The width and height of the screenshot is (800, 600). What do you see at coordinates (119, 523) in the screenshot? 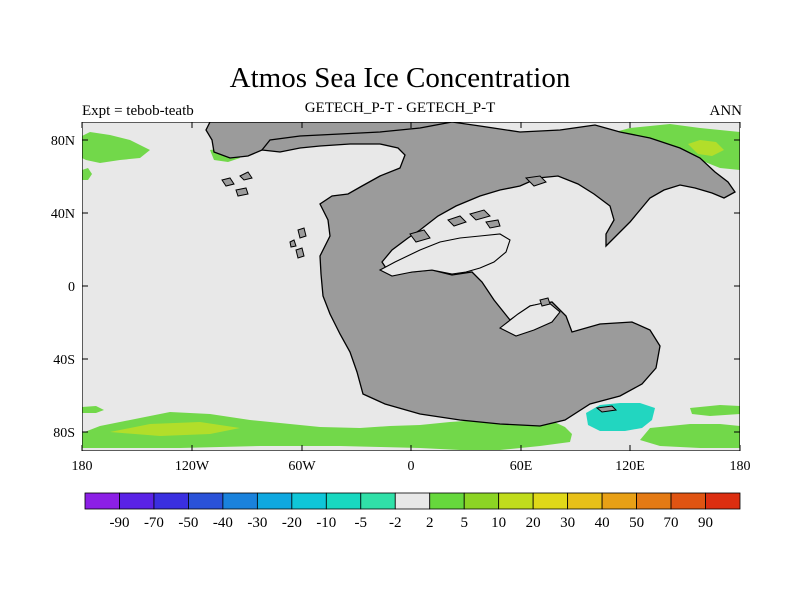
I see `colorbar-label: -90` at bounding box center [119, 523].